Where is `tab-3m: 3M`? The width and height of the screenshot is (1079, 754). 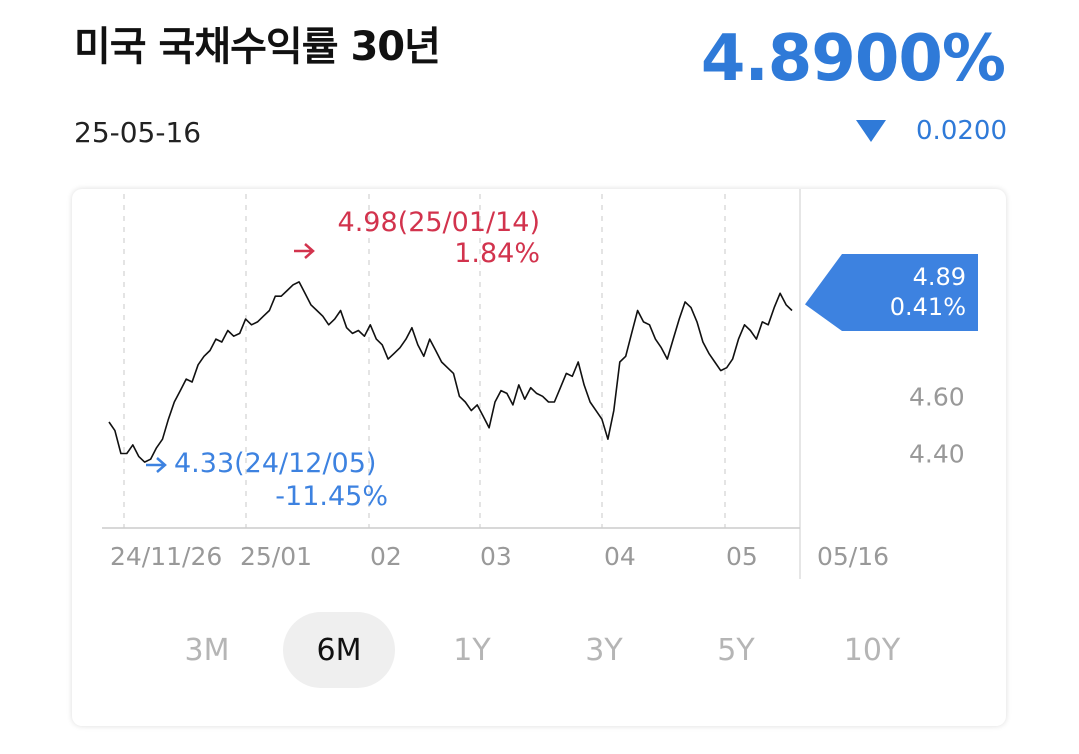 tab-3m: 3M is located at coordinates (207, 650).